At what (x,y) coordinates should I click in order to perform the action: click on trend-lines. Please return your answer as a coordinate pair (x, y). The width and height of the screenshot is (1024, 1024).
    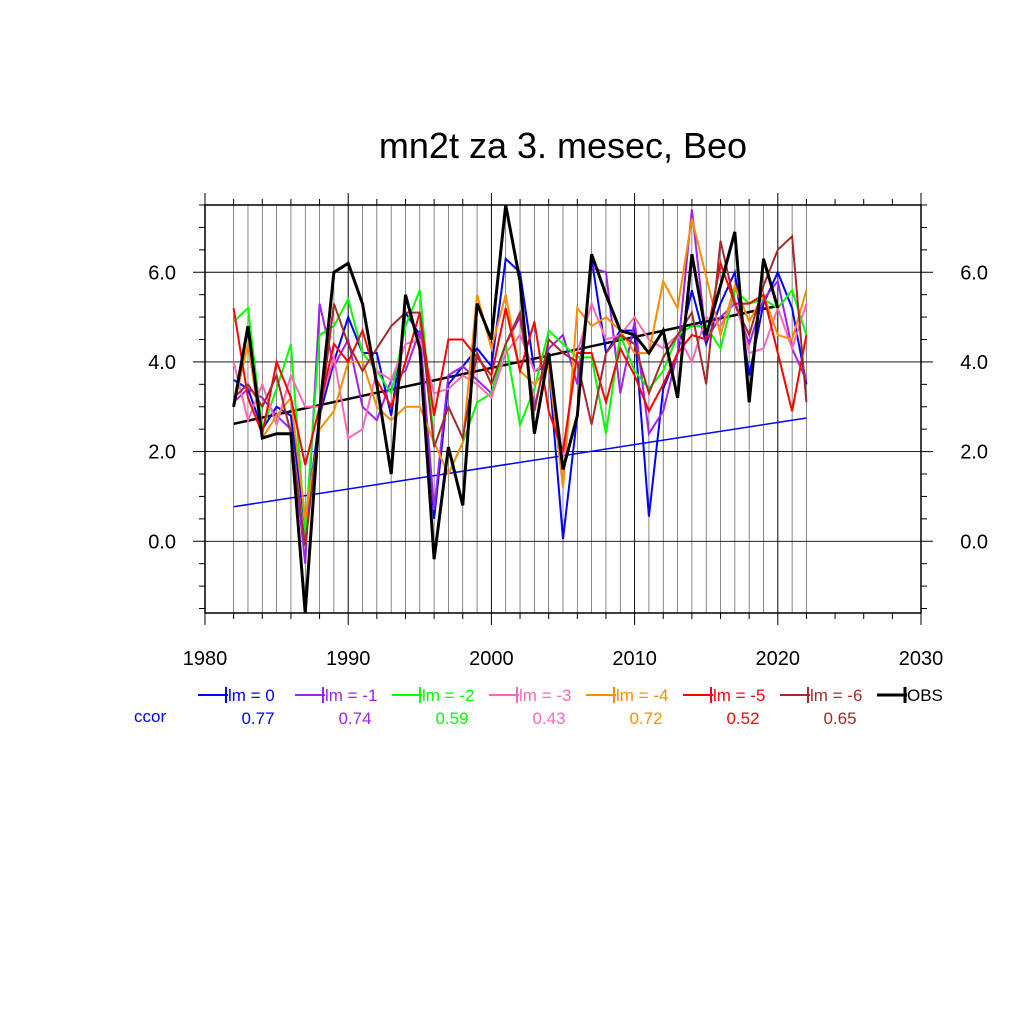
    Looking at the image, I should click on (520, 406).